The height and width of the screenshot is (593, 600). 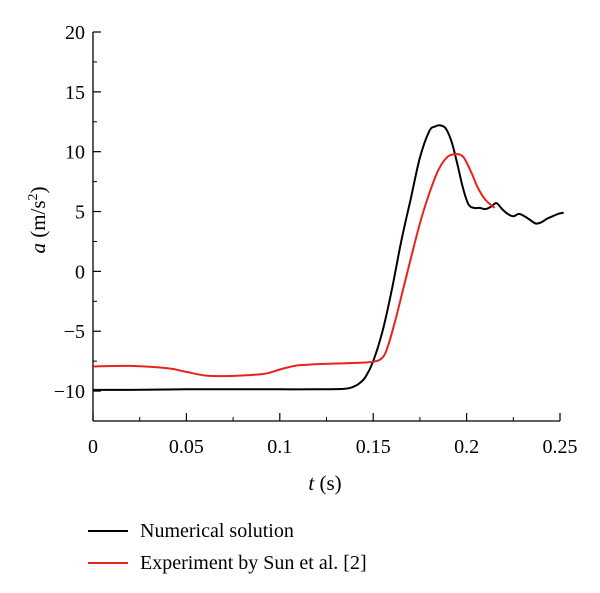 I want to click on y-ticks: −10 −5 0 5 10 15 20, so click(x=77, y=222).